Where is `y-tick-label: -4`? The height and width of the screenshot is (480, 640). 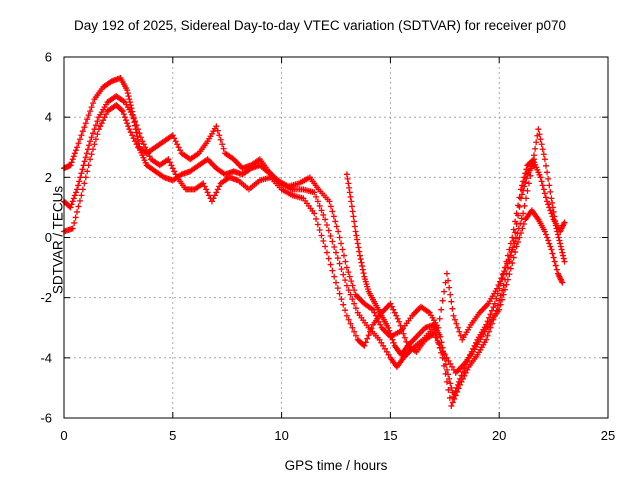 y-tick-label: -4 is located at coordinates (46, 357).